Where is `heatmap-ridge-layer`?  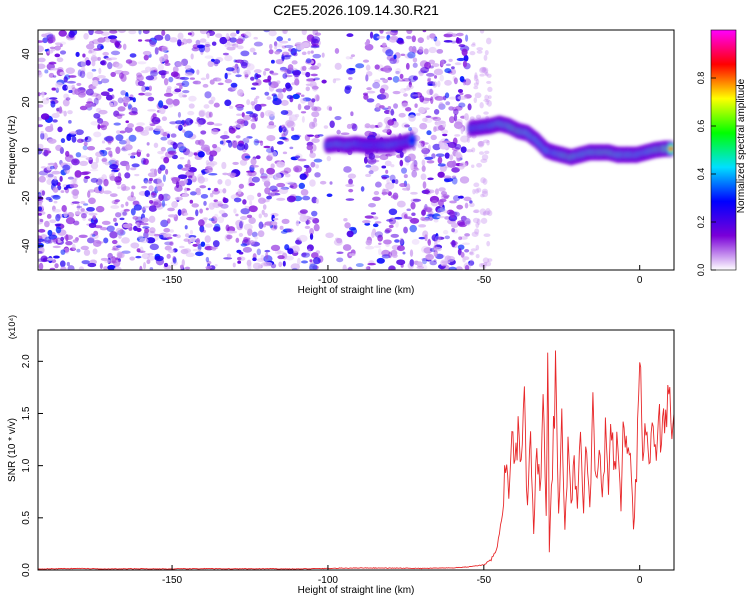 heatmap-ridge-layer is located at coordinates (498, 140).